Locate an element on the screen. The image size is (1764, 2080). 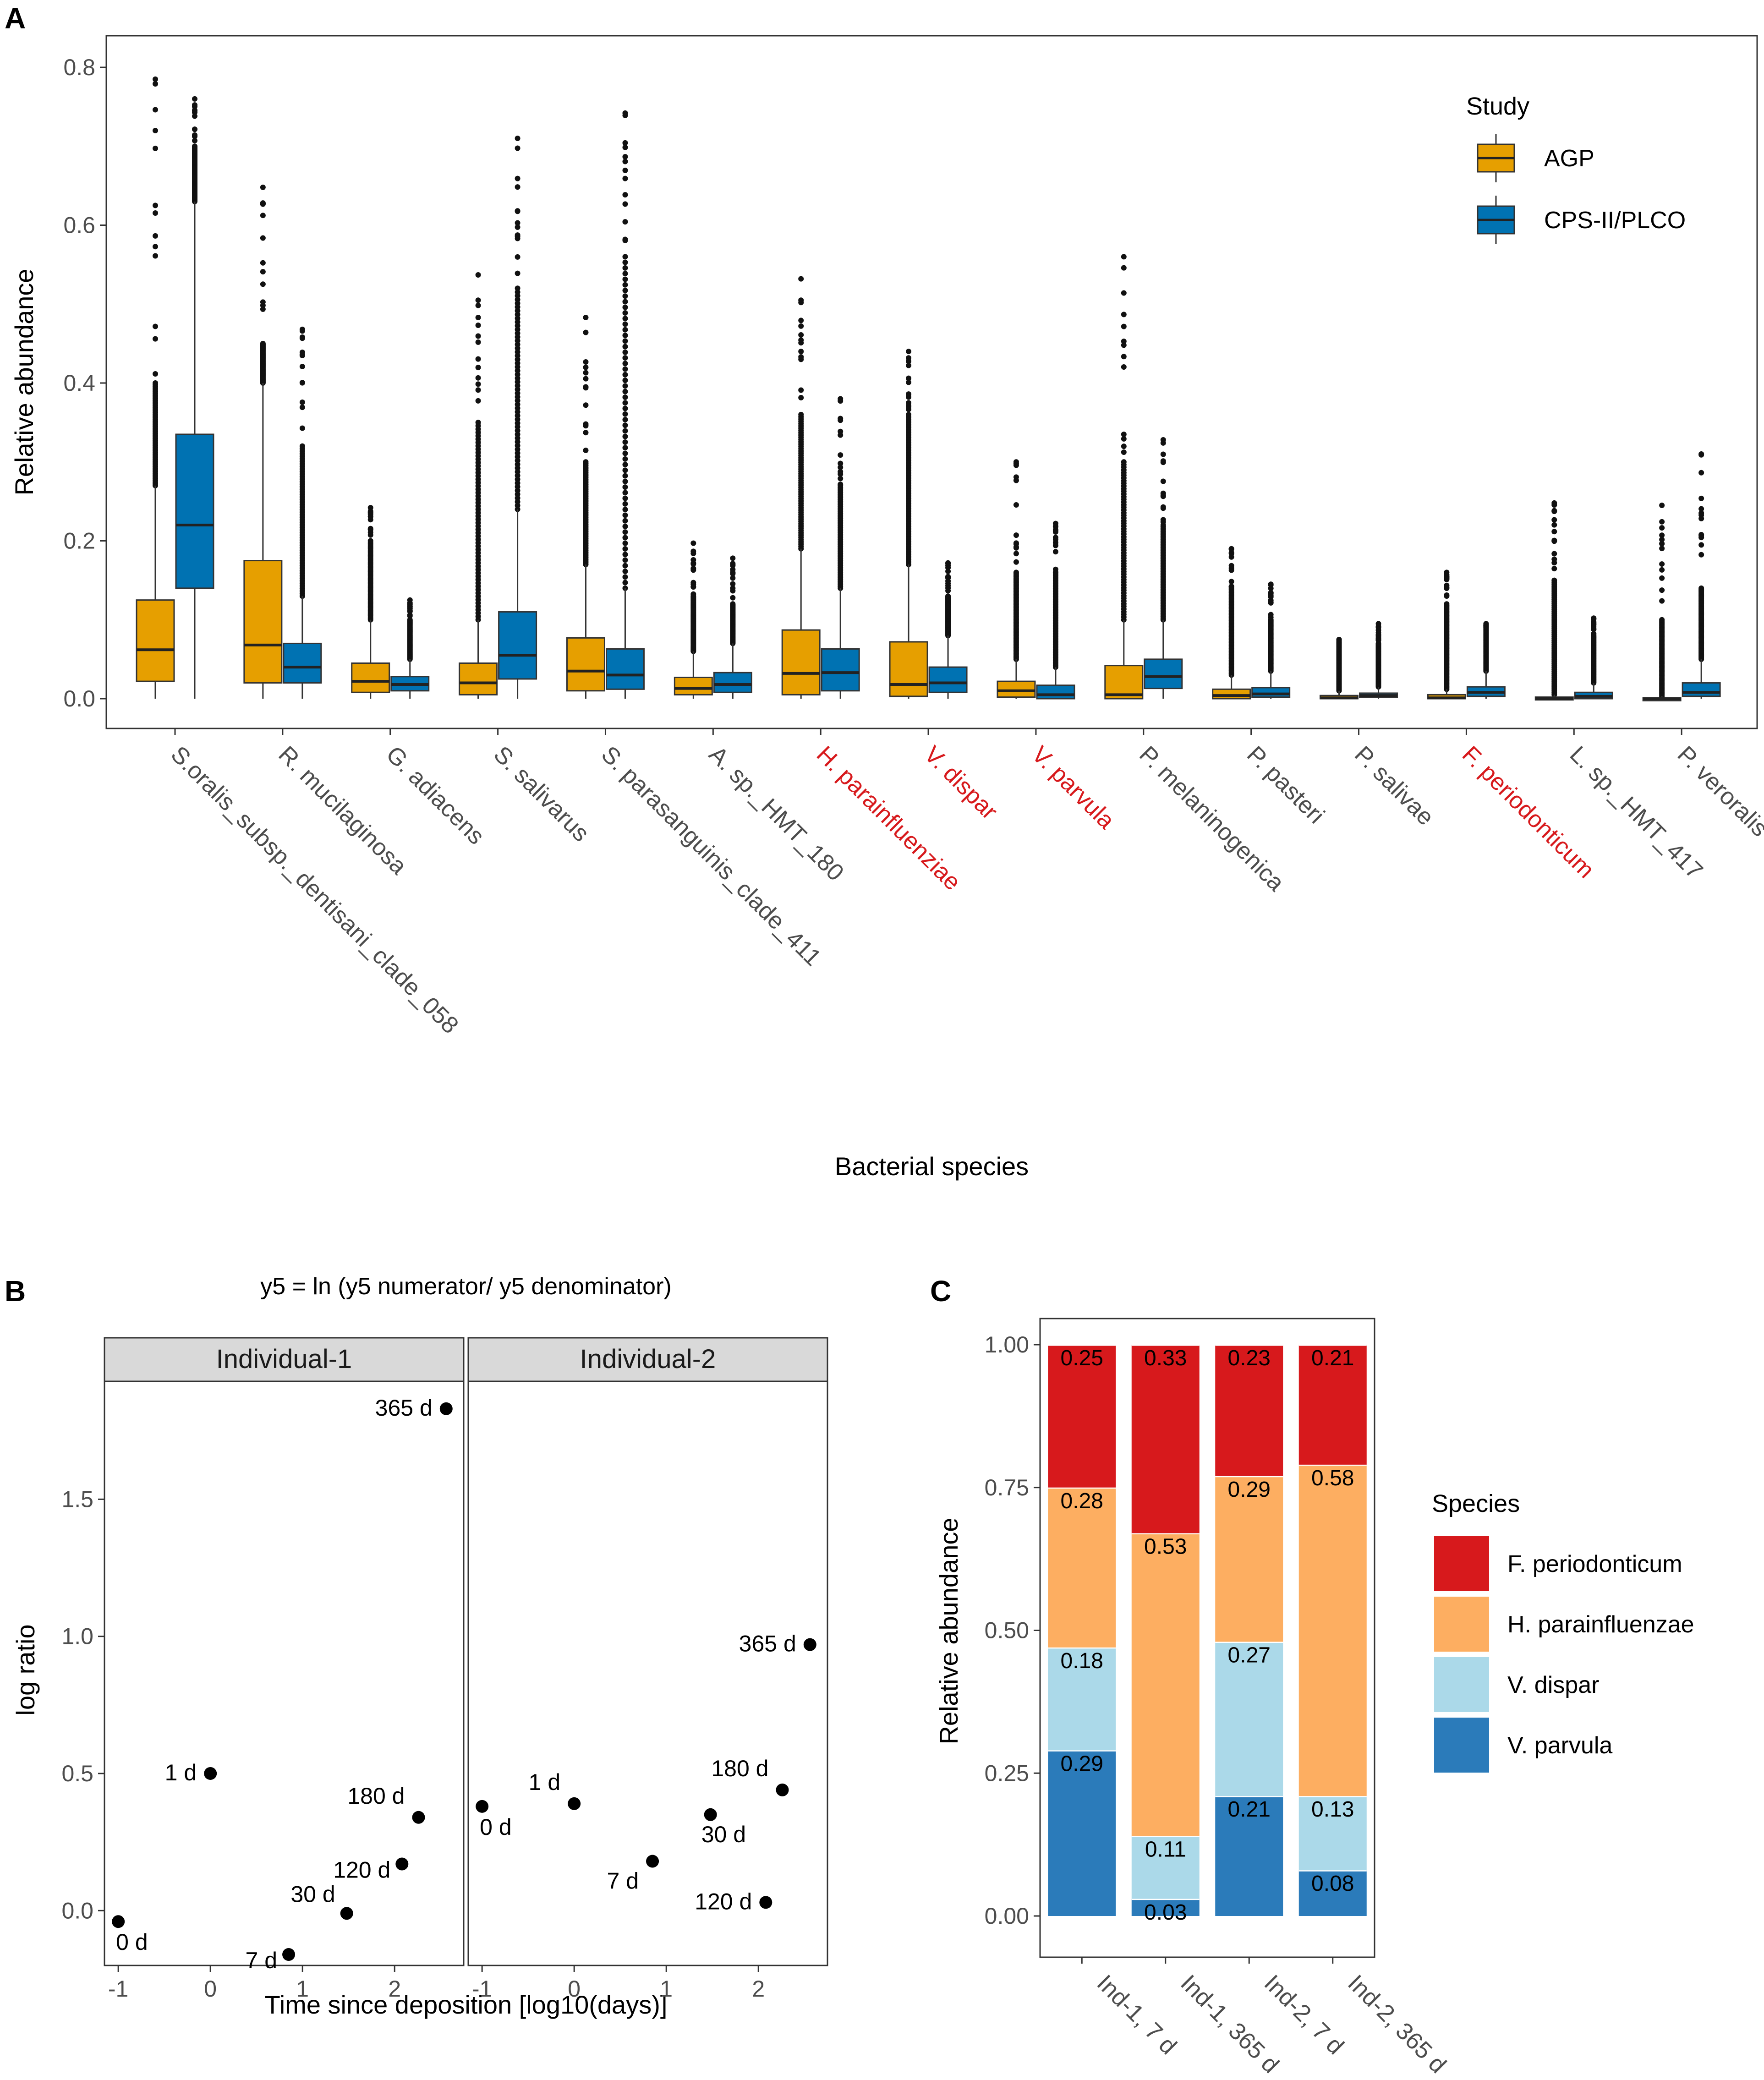
x-tick-label: 0 is located at coordinates (574, 1989).